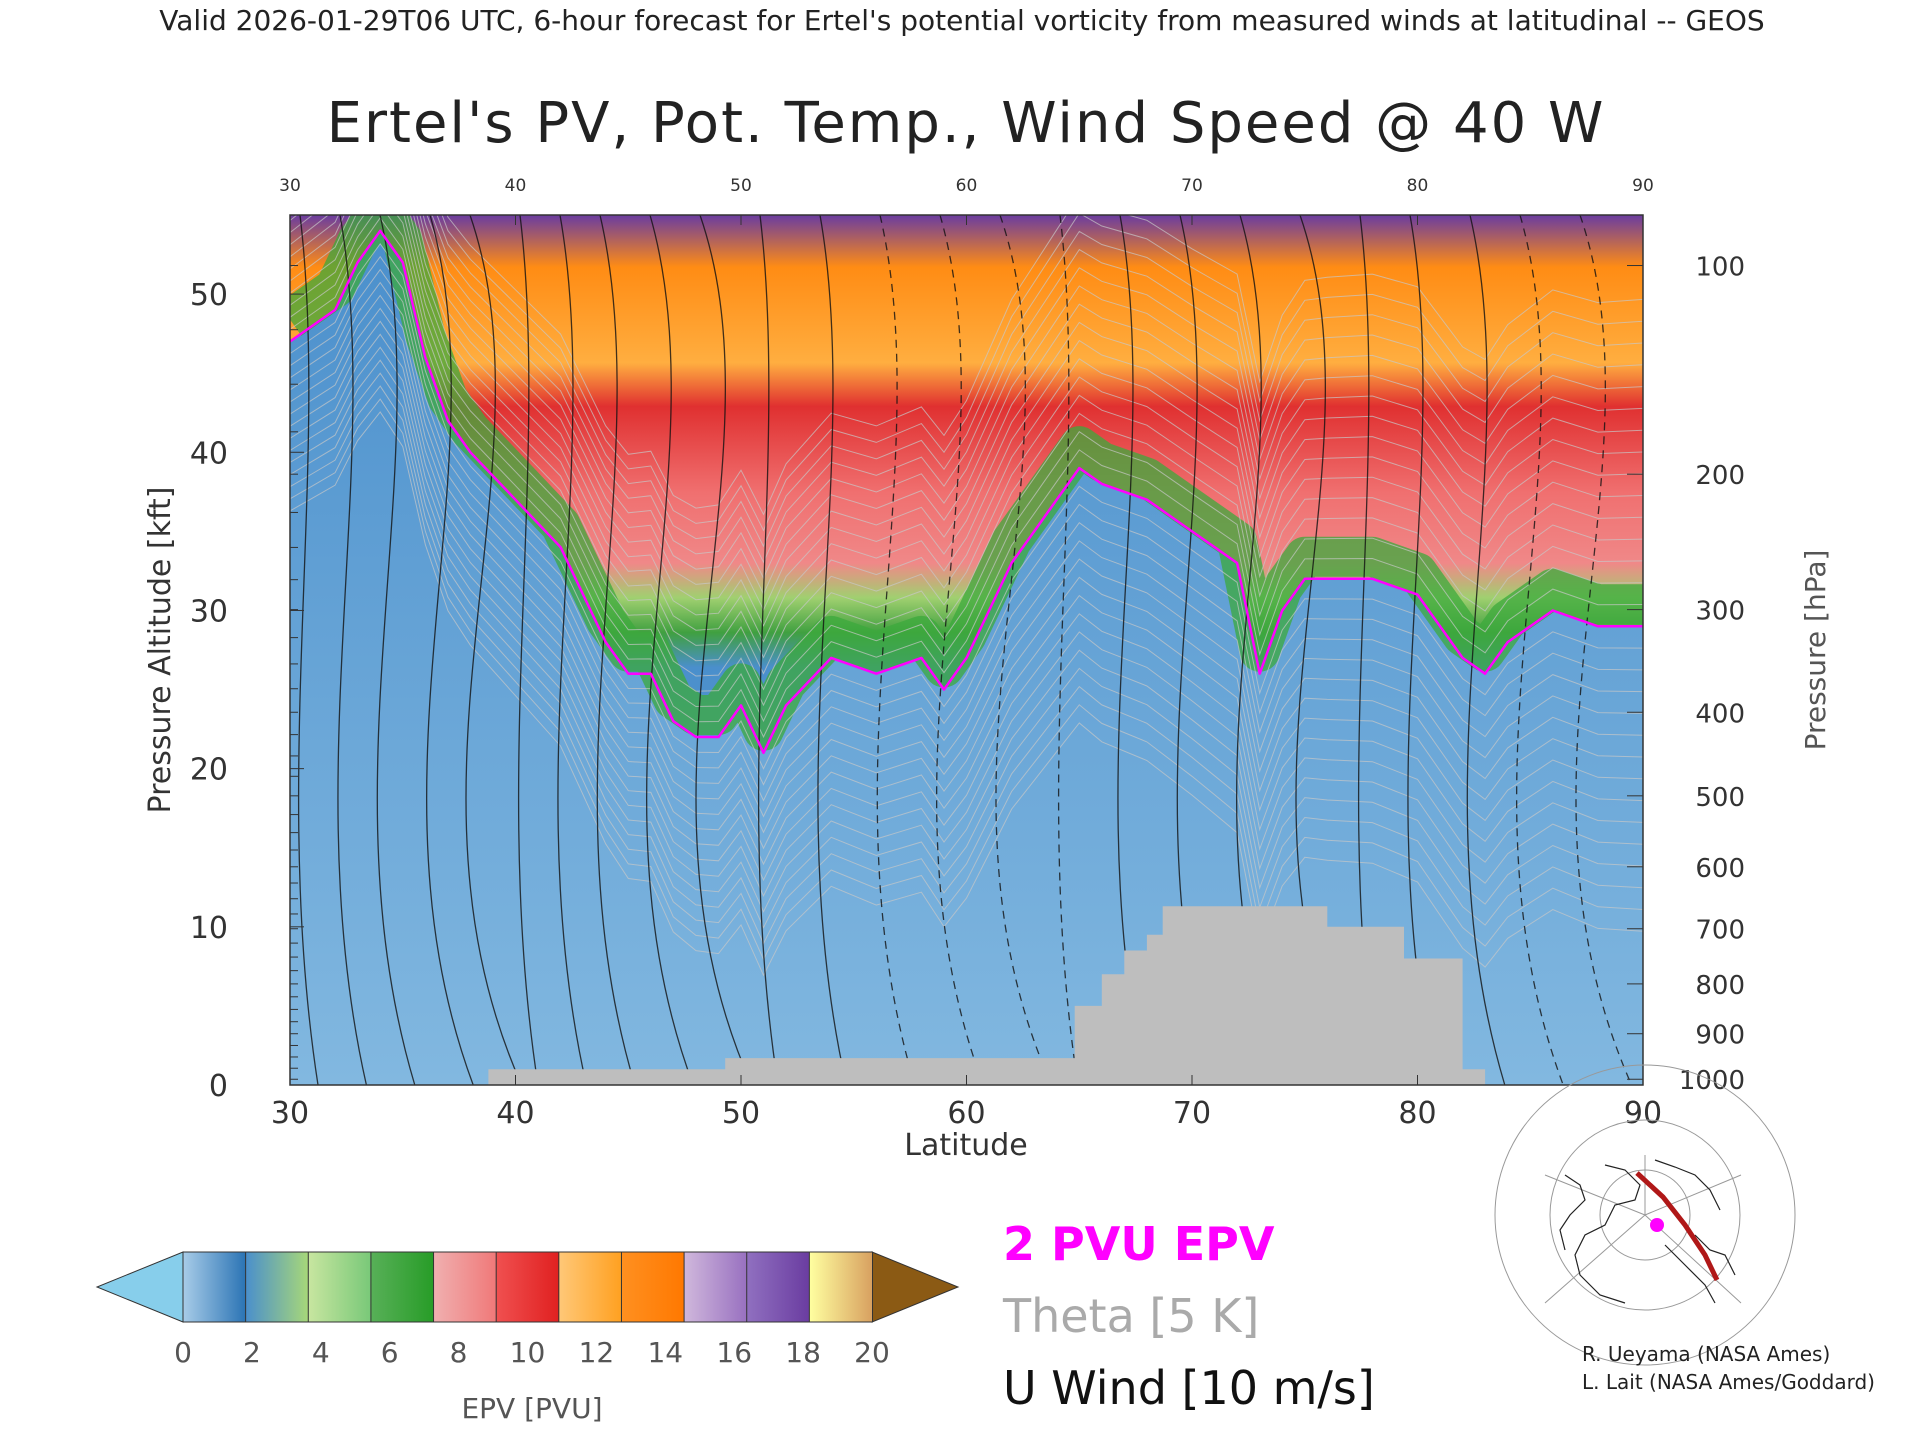  Describe the element at coordinates (252, 1352) in the screenshot. I see `colorbar-tick-label: 2` at that location.